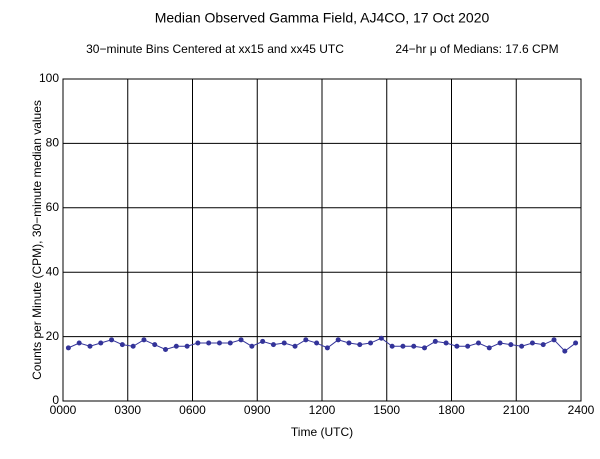 Image resolution: width=600 pixels, height=459 pixels. I want to click on y-tick-label: 0, so click(55, 400).